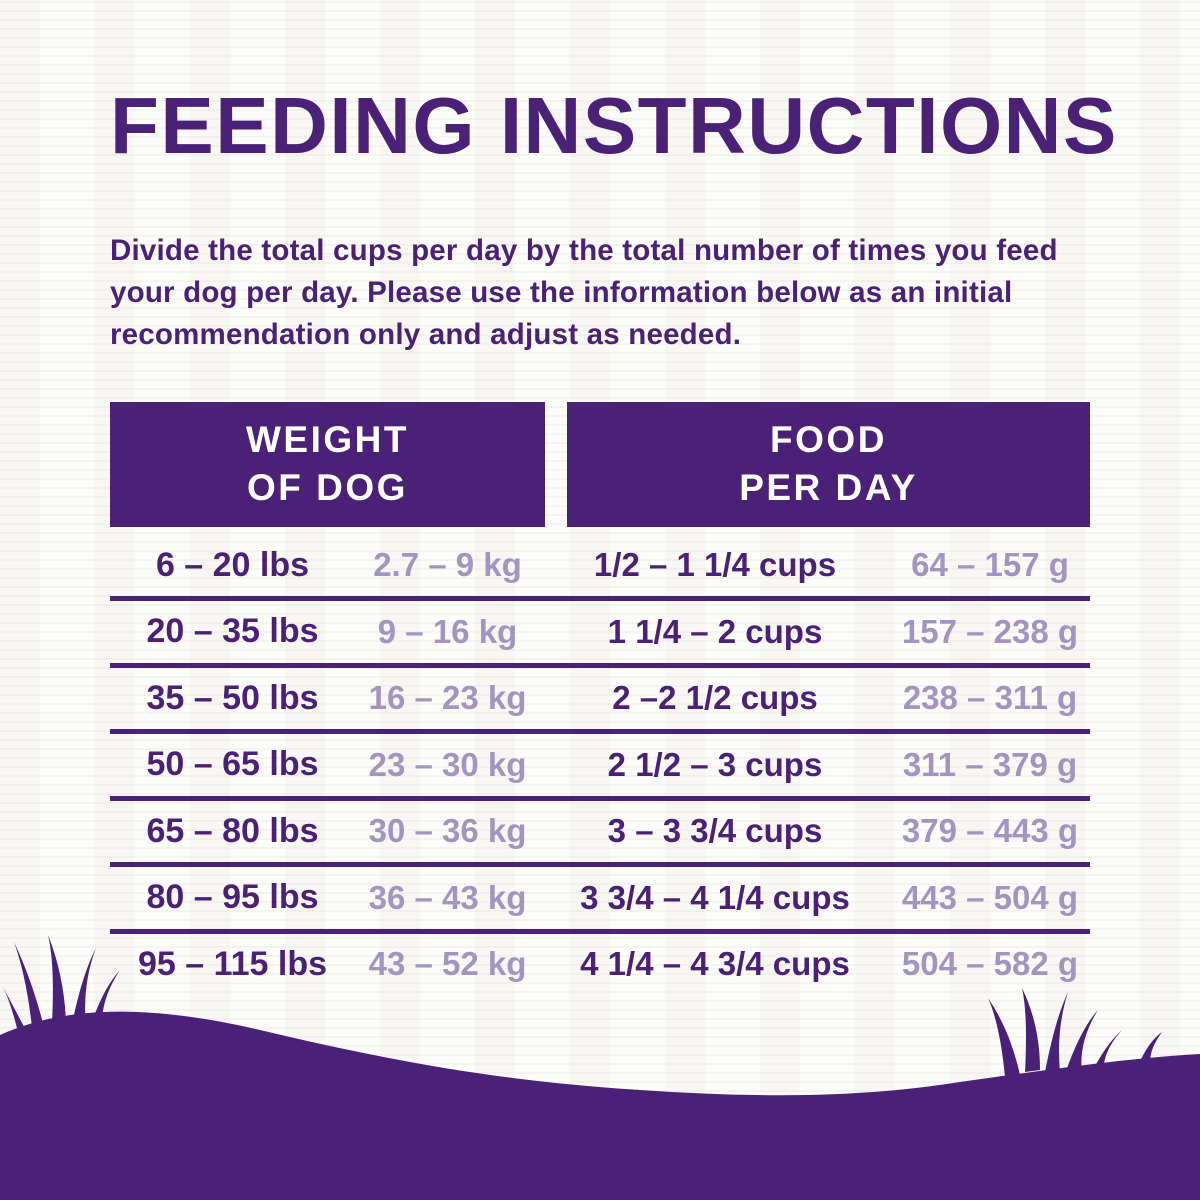 The image size is (1200, 1200). I want to click on food-cups-value: 1/2 – 1 1/4 cups, so click(715, 565).